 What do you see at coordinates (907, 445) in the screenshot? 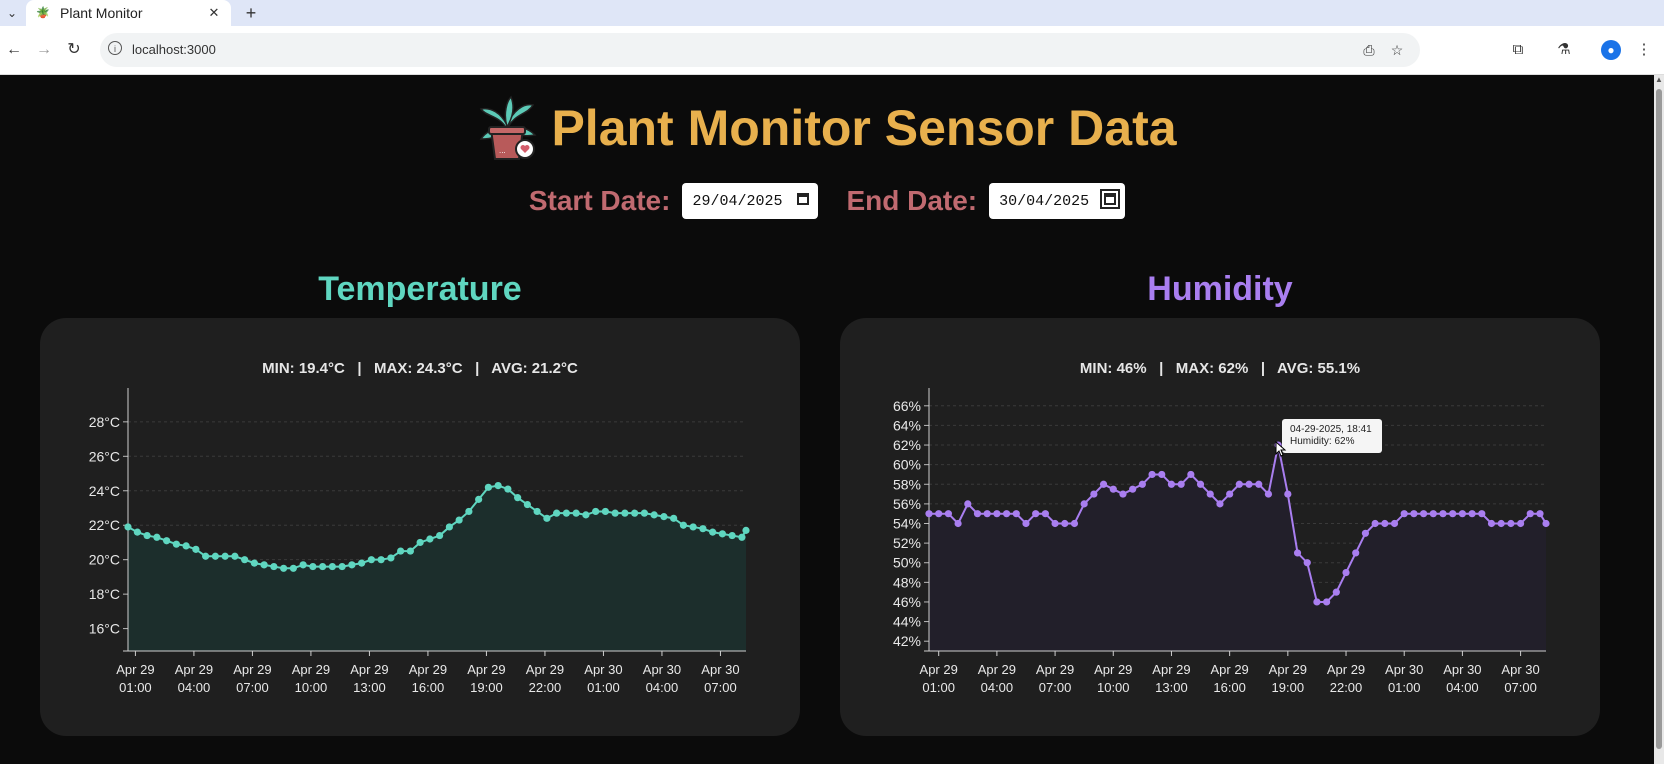
I see `y-tick-label: 62%` at bounding box center [907, 445].